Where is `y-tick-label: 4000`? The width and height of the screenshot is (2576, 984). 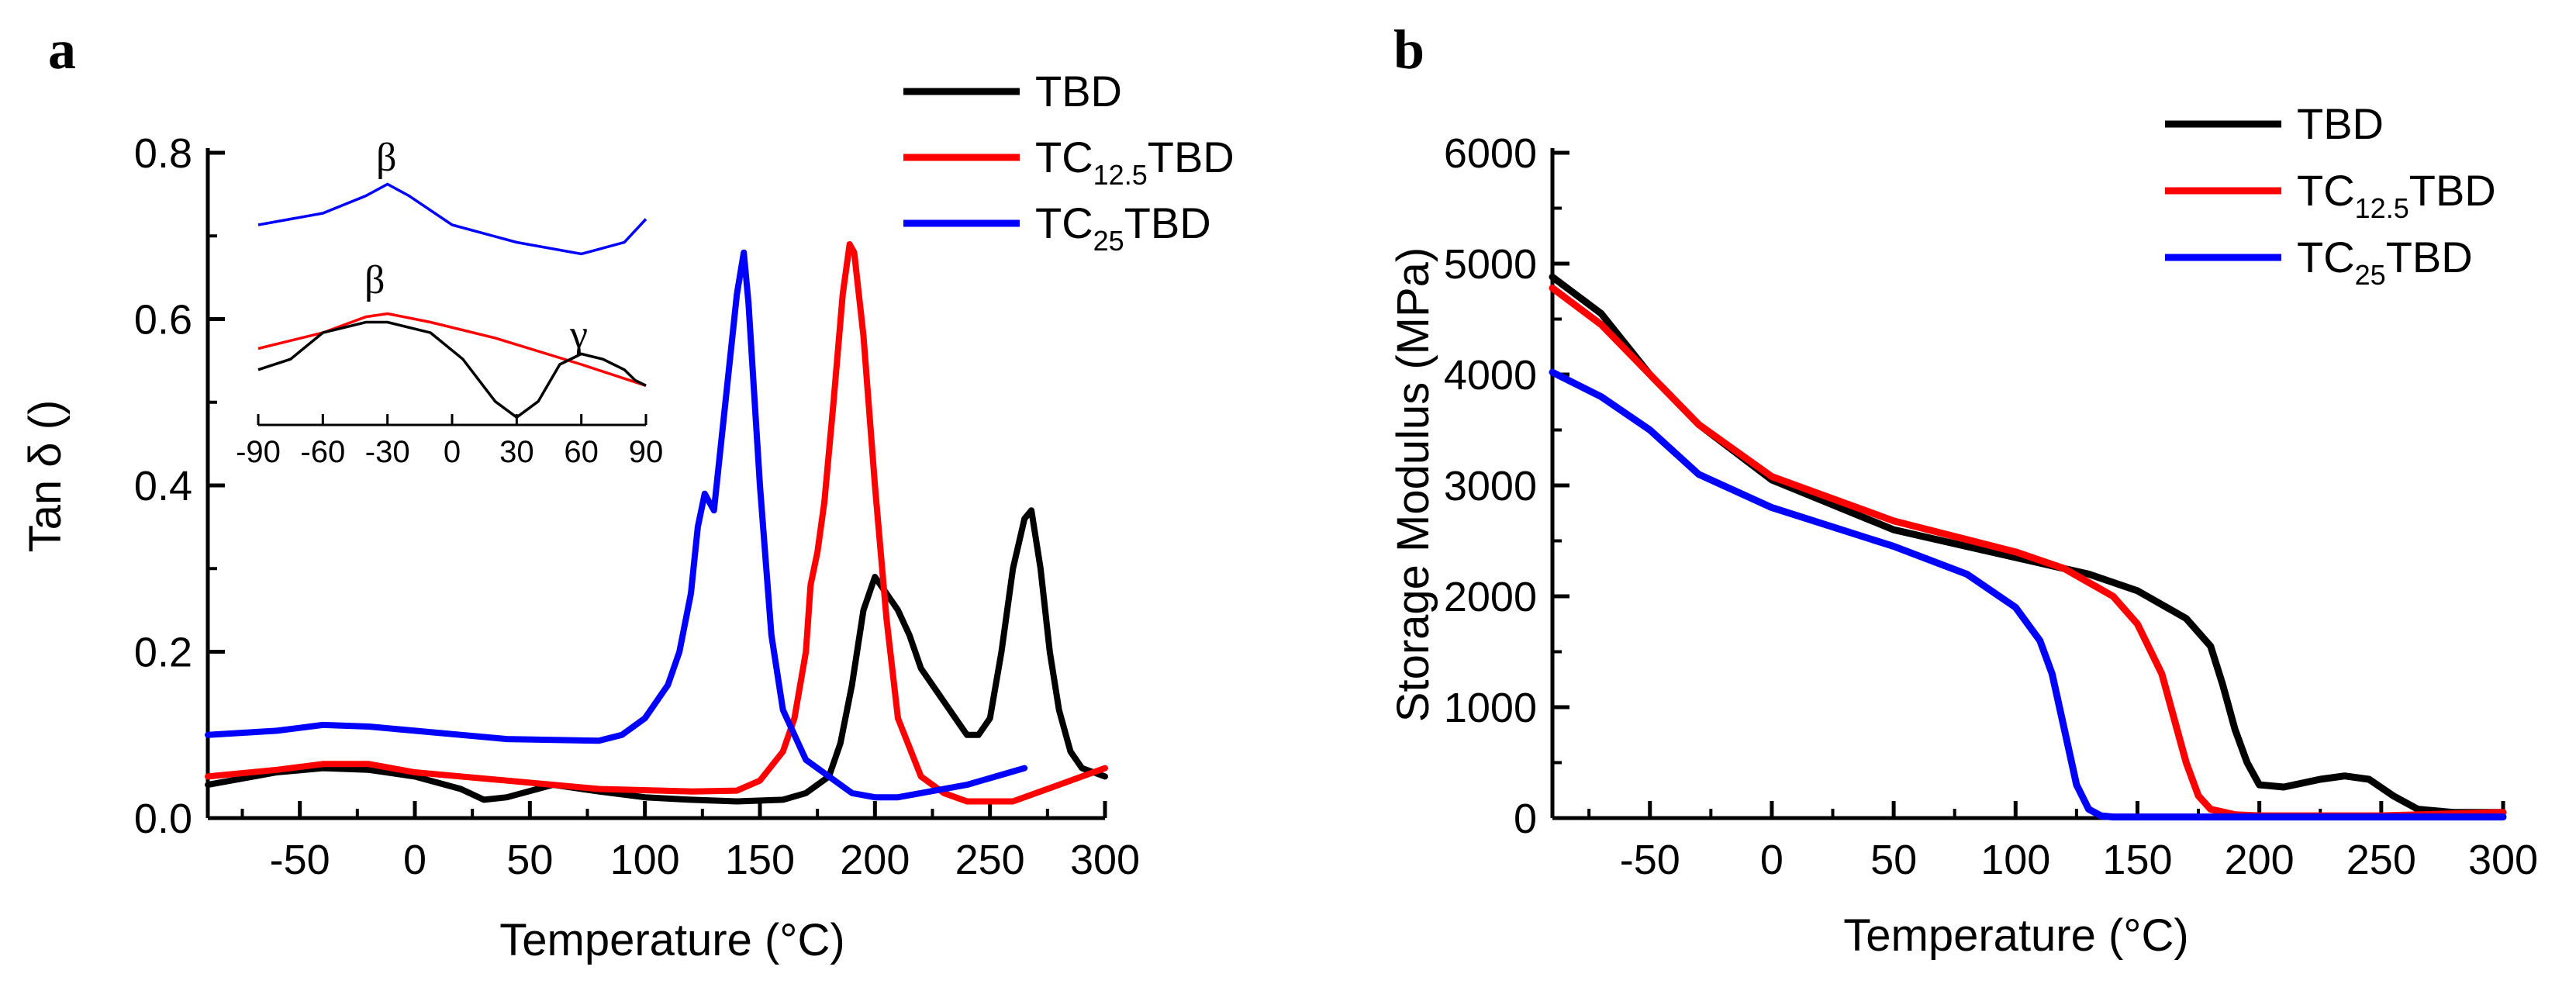 y-tick-label: 4000 is located at coordinates (1491, 375).